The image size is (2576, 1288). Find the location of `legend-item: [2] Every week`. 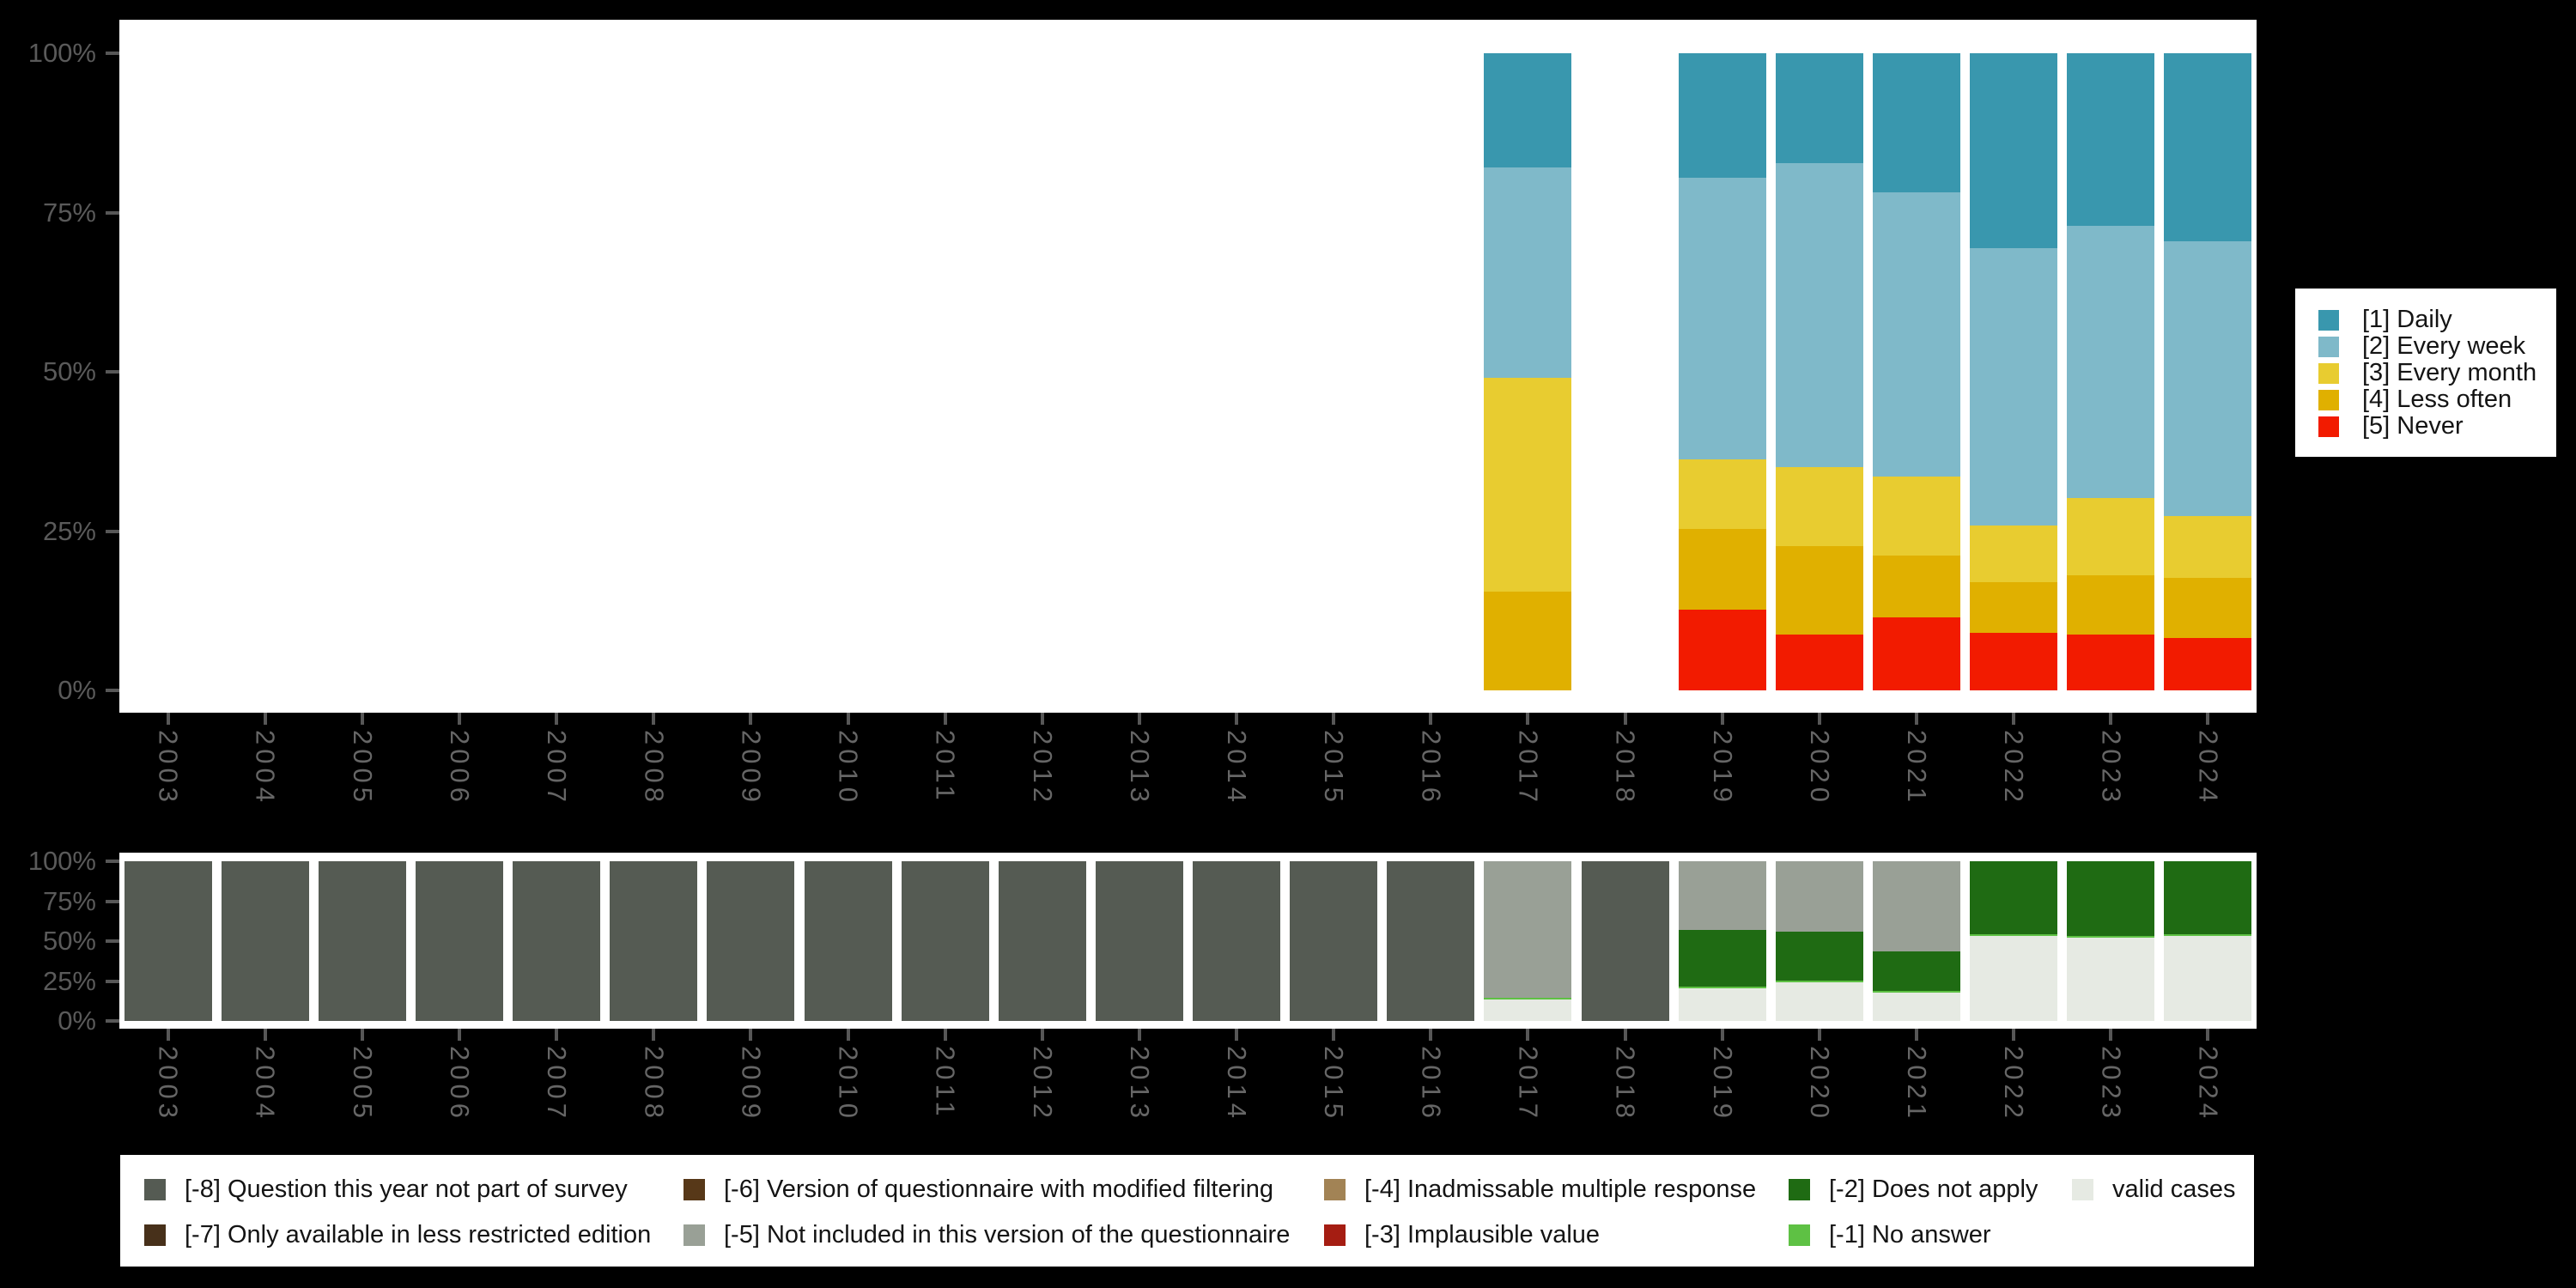

legend-item: [2] Every week is located at coordinates (2421, 346).